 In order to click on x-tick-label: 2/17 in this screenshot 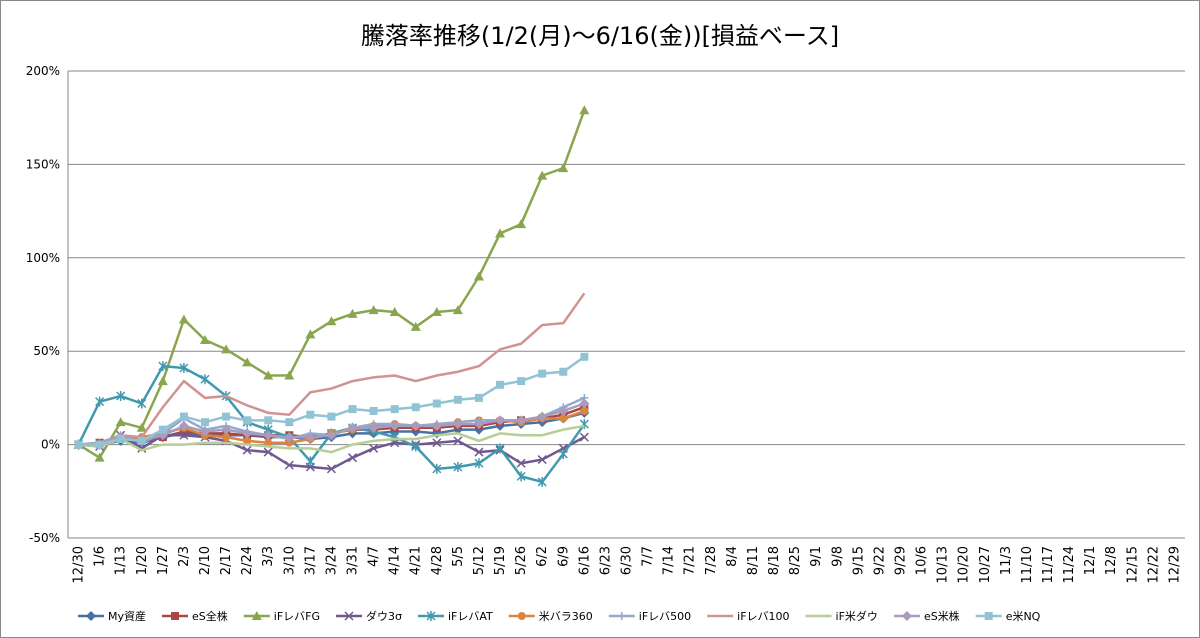, I will do `click(226, 560)`.